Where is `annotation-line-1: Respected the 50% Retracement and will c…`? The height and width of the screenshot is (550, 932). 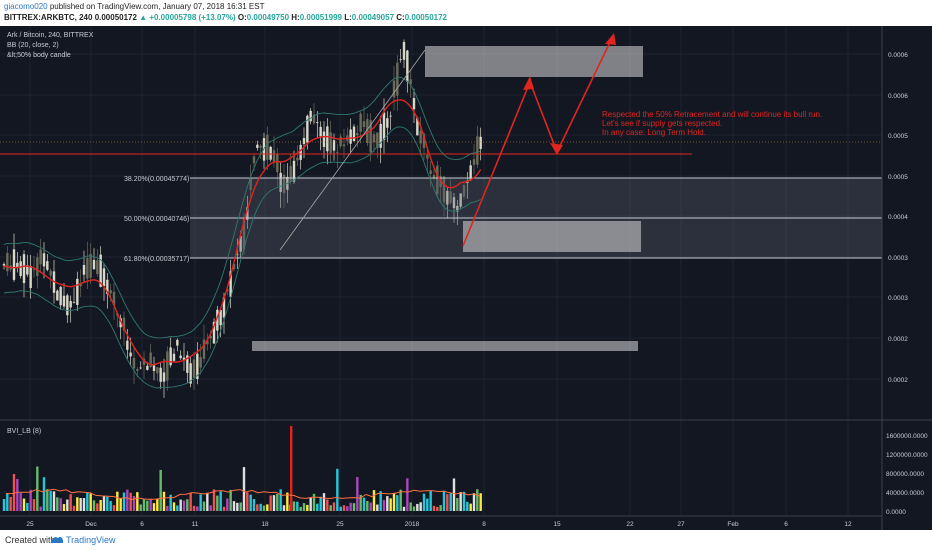 annotation-line-1: Respected the 50% Retracement and will c… is located at coordinates (712, 114).